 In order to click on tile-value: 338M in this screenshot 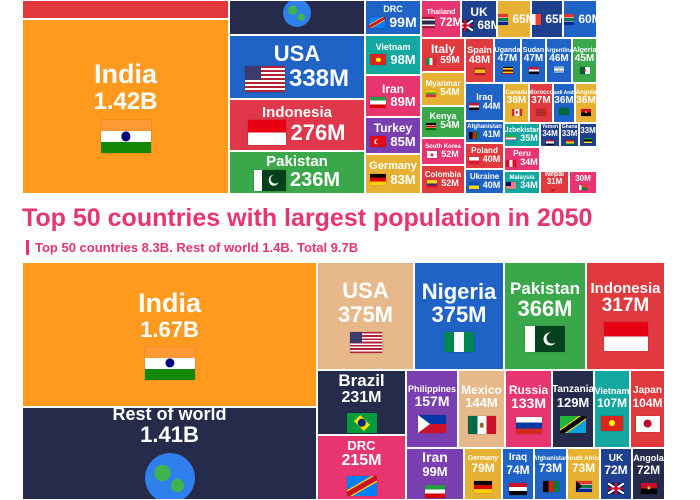, I will do `click(319, 78)`.